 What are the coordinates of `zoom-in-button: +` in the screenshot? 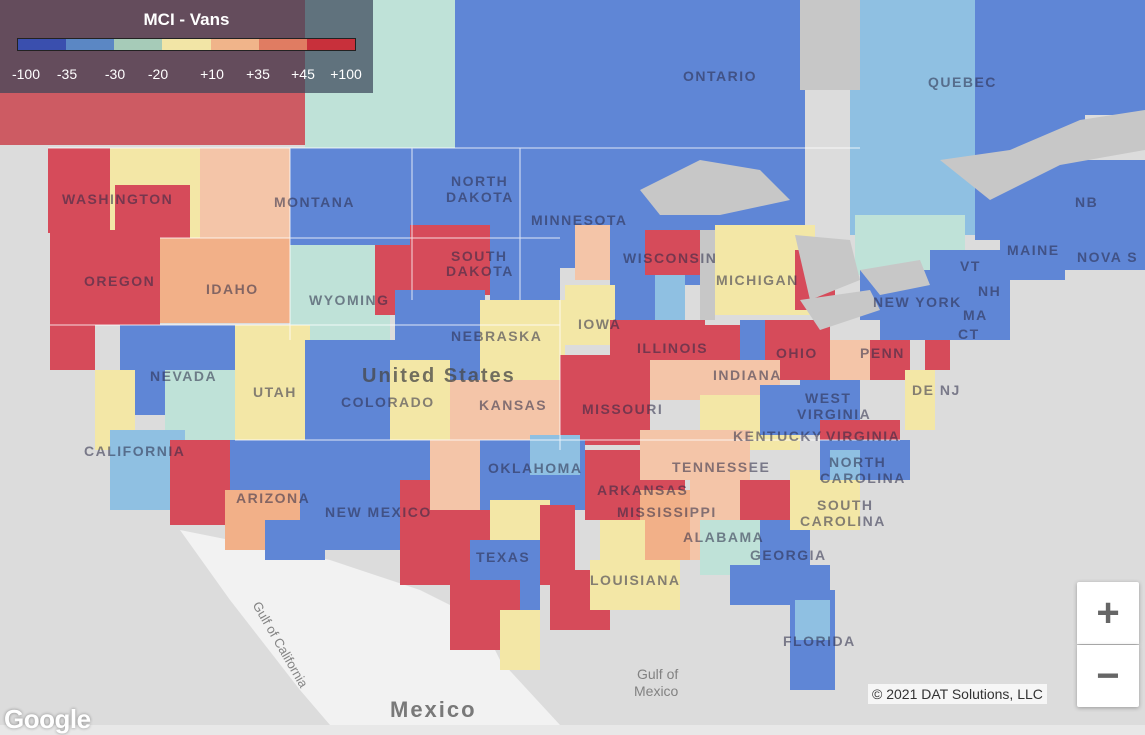 It's located at (1108, 613).